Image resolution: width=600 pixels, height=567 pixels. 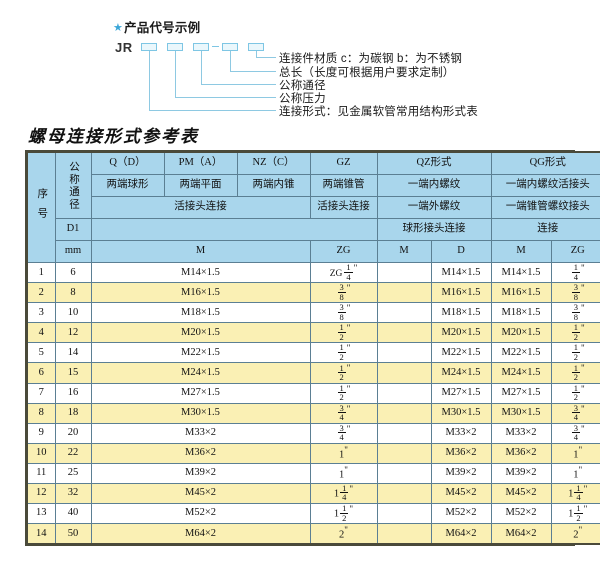 I want to click on cell-thread-m: M27×1.5, so click(x=200, y=393).